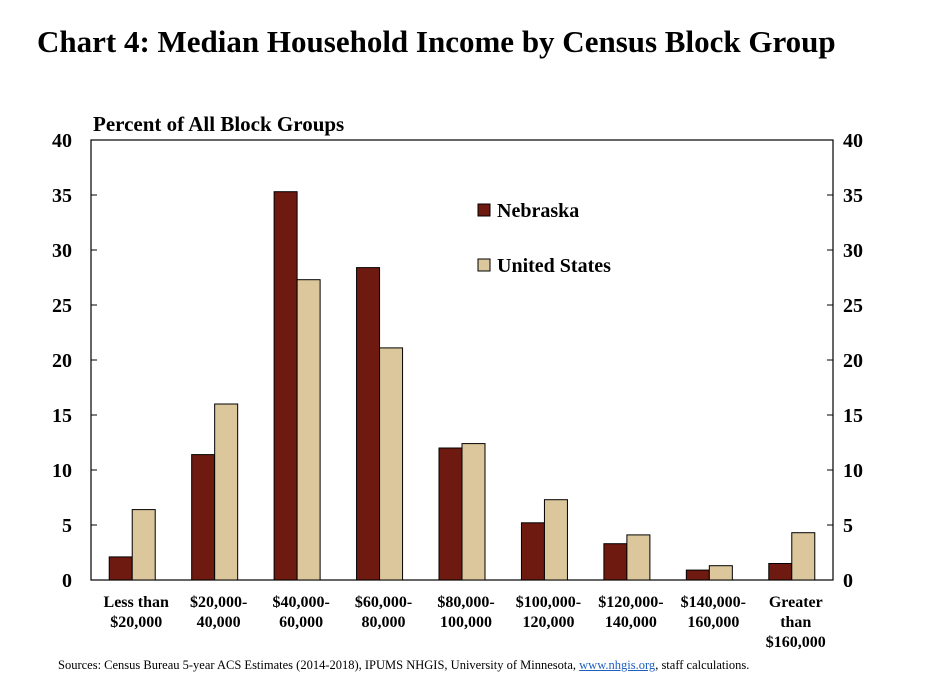 This screenshot has height=694, width=925. I want to click on x-tick-label: 160,000, so click(713, 622).